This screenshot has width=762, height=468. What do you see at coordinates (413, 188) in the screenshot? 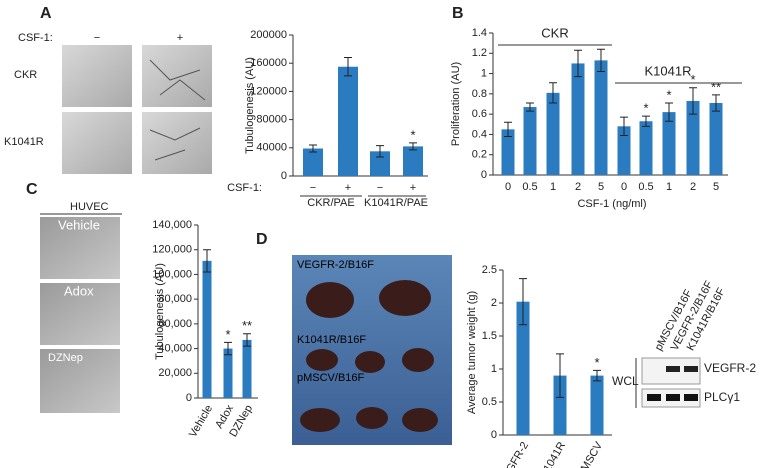
I see `x-tick-label: +` at bounding box center [413, 188].